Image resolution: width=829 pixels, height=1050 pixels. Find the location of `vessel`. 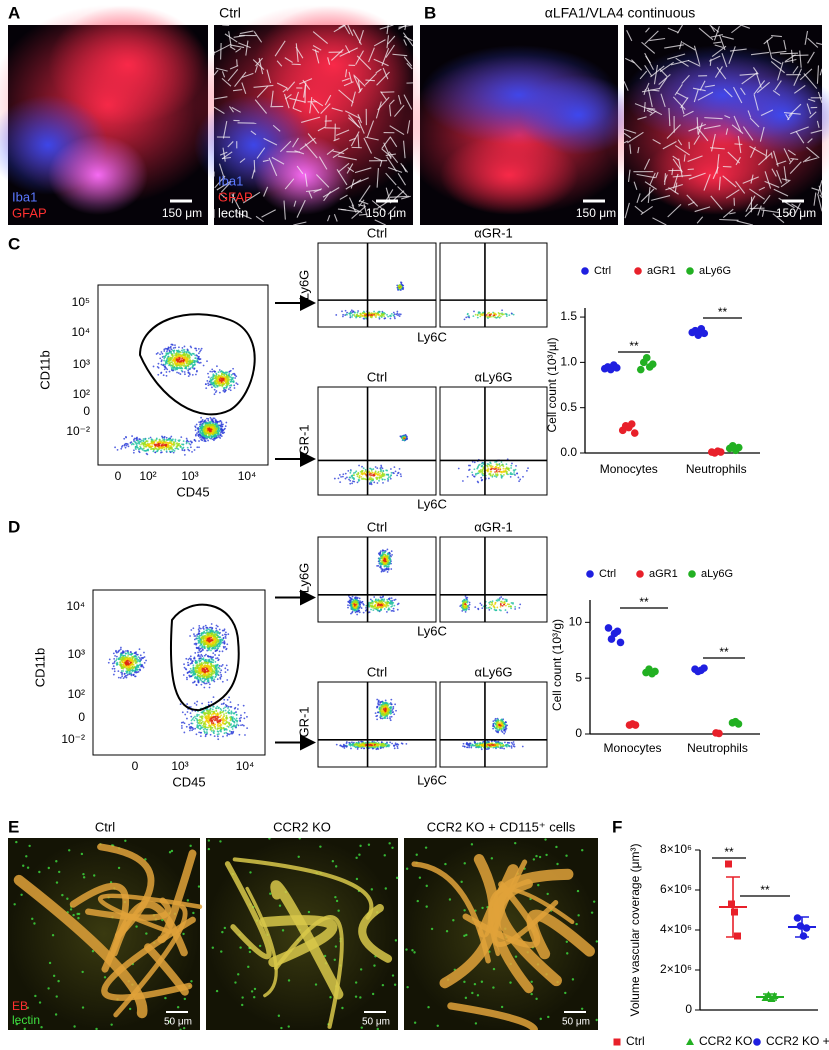

vessel is located at coordinates (710, 62).